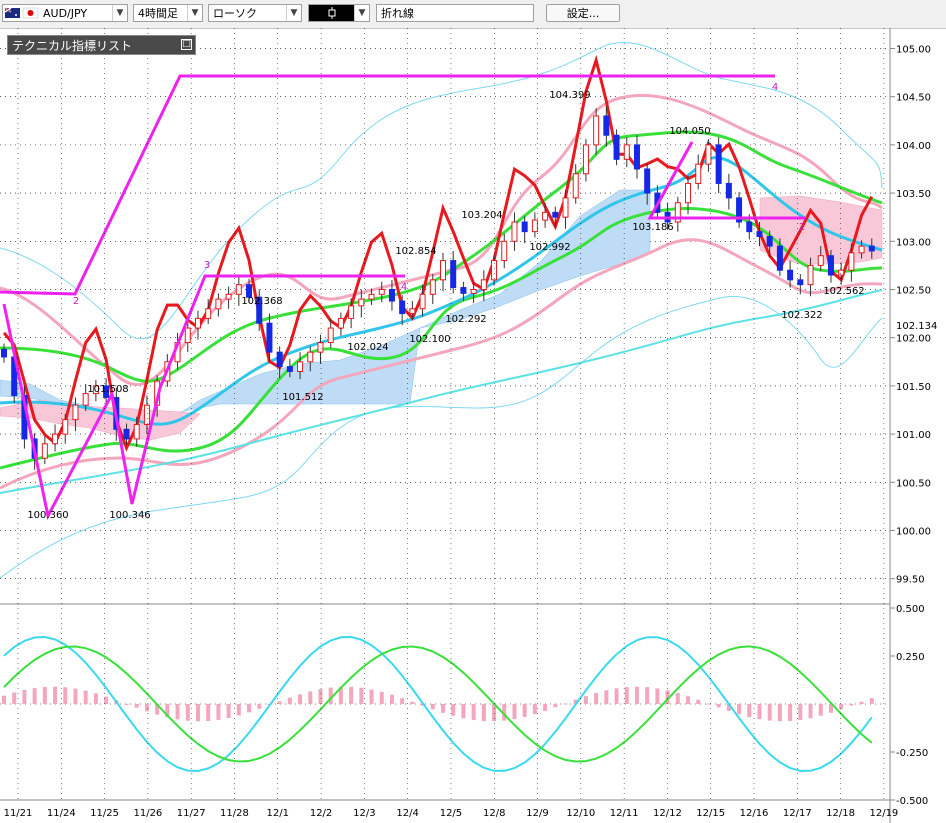 This screenshot has width=946, height=823. I want to click on price-tick-label: 103.50, so click(913, 194).